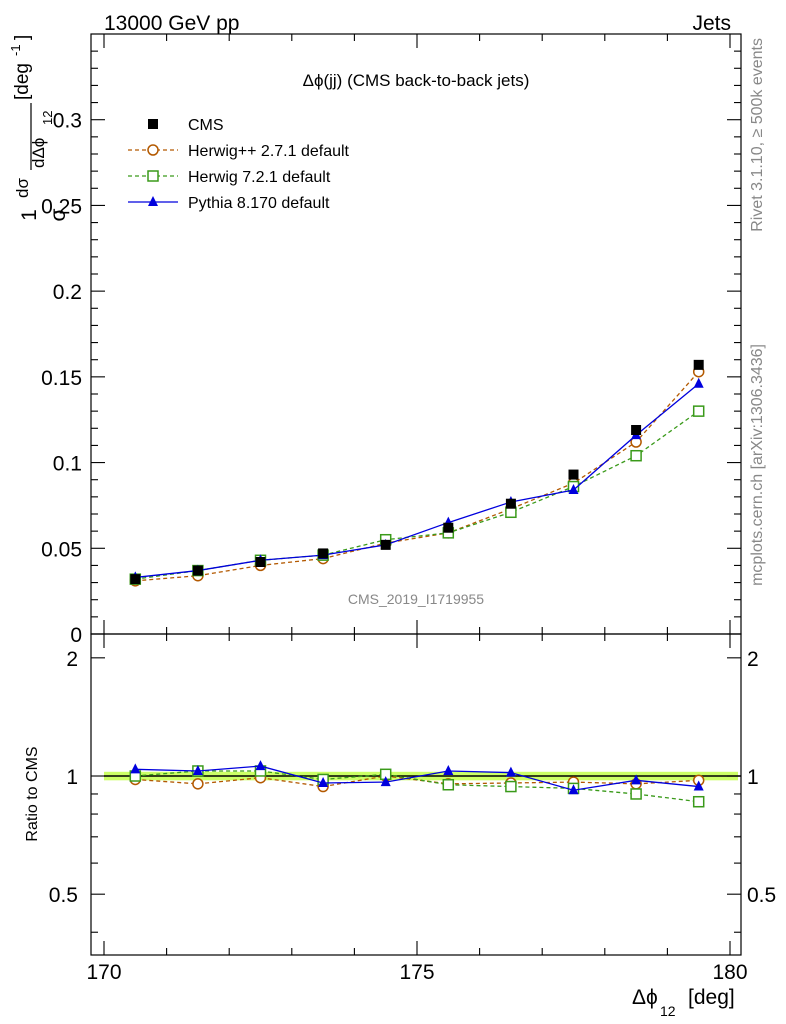  Describe the element at coordinates (259, 203) in the screenshot. I see `legend-label: Pythia 8.170 default` at that location.